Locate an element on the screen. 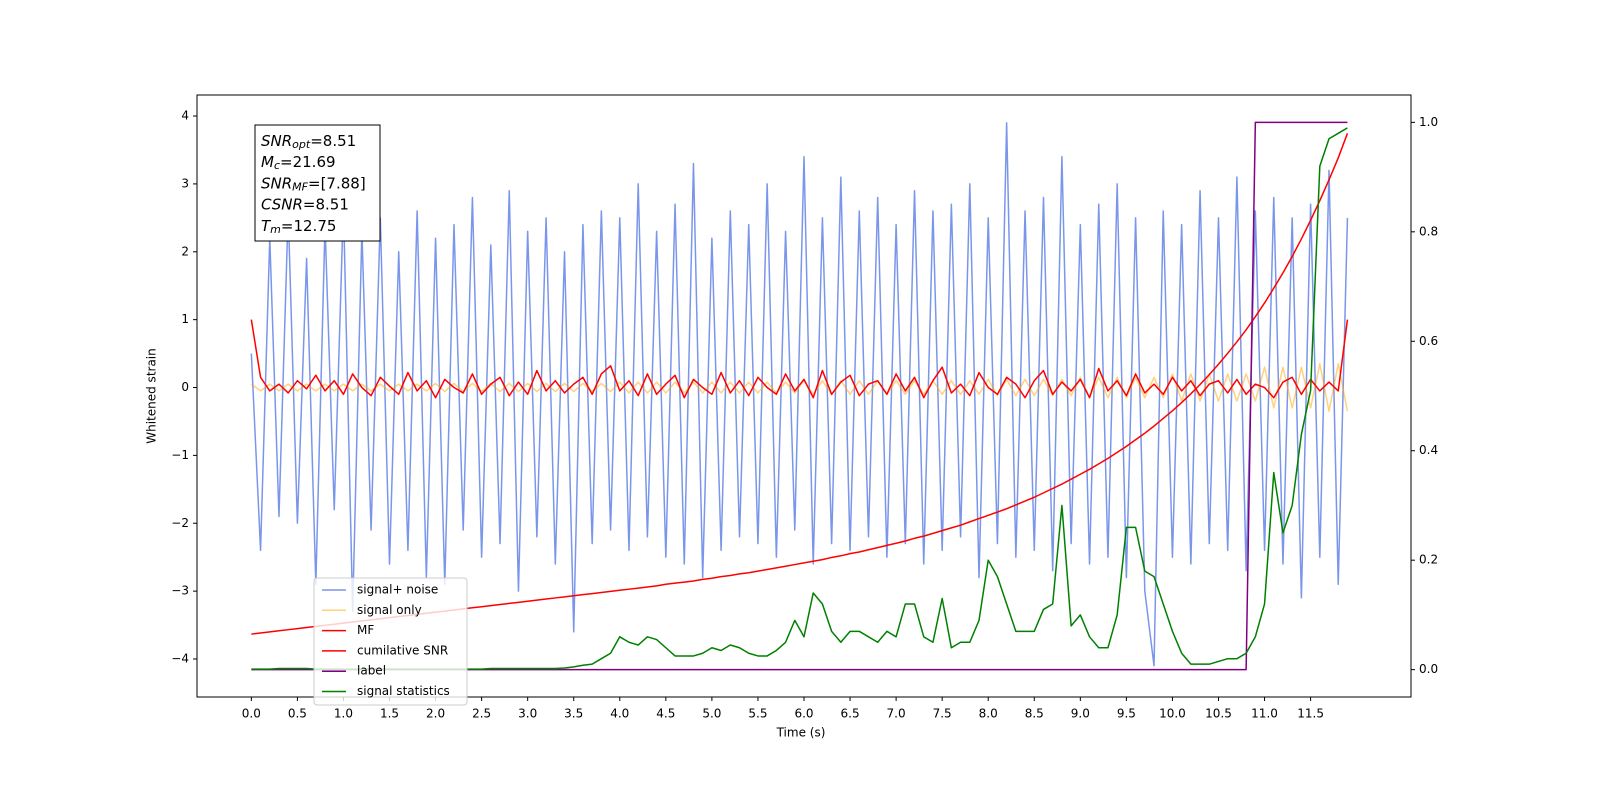 The height and width of the screenshot is (800, 1600). annotation-subscript: MF is located at coordinates (300, 186).